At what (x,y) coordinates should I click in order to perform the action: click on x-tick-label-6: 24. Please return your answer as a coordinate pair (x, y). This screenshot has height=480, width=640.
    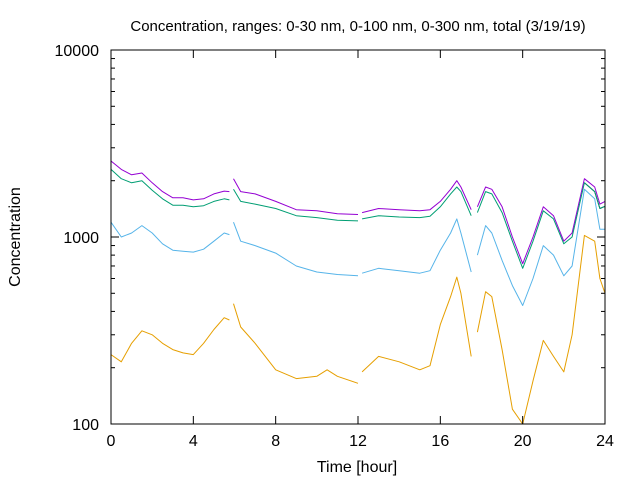
    Looking at the image, I should click on (605, 441).